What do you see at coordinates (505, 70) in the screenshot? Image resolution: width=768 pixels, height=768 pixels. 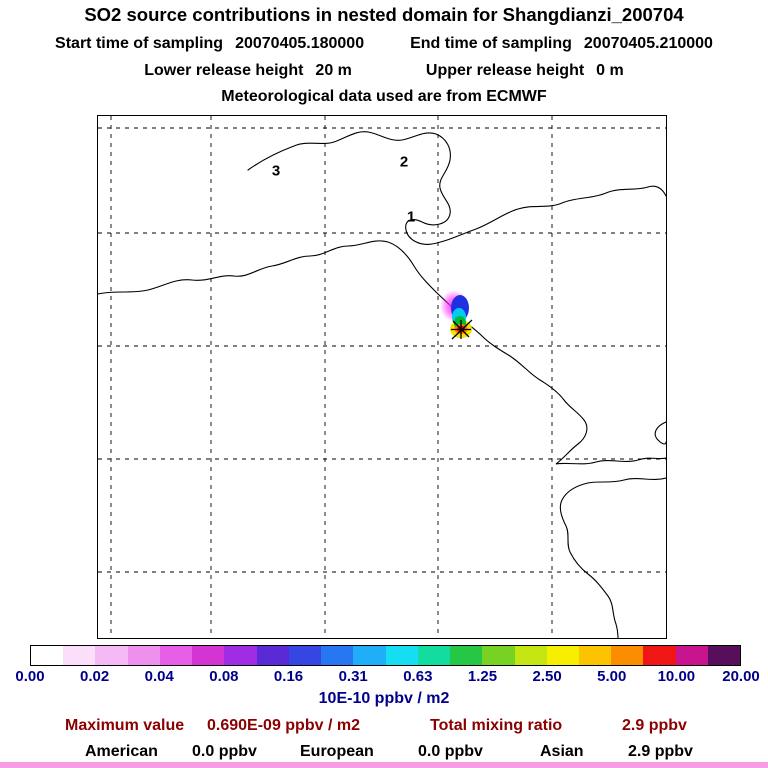 I see `upper-release-label: Upper release height` at bounding box center [505, 70].